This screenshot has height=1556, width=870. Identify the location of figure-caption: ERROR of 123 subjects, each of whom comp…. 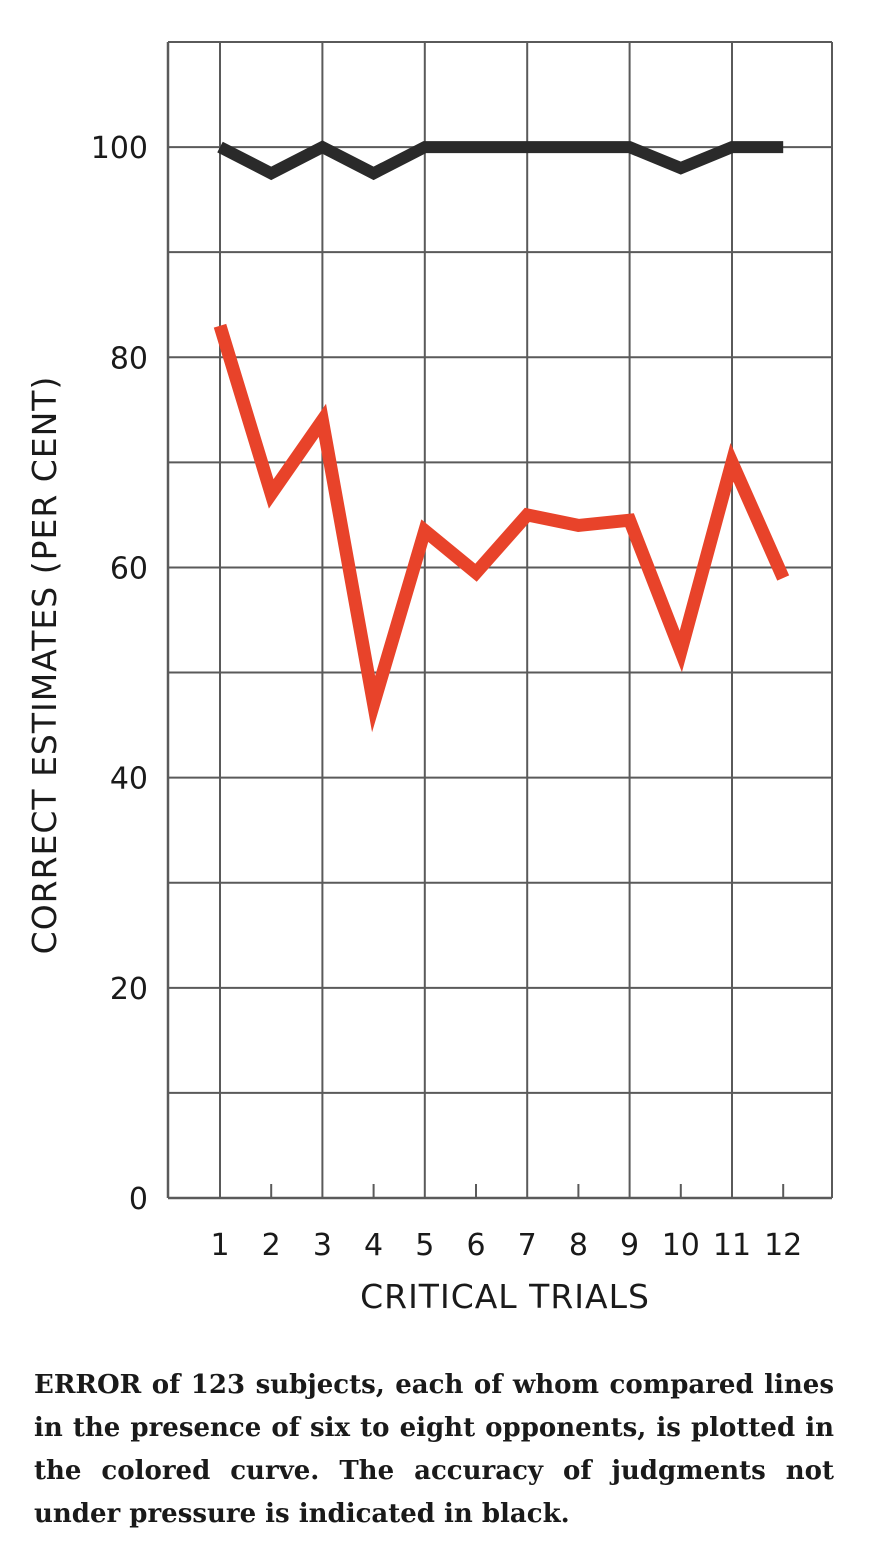
(434, 1449).